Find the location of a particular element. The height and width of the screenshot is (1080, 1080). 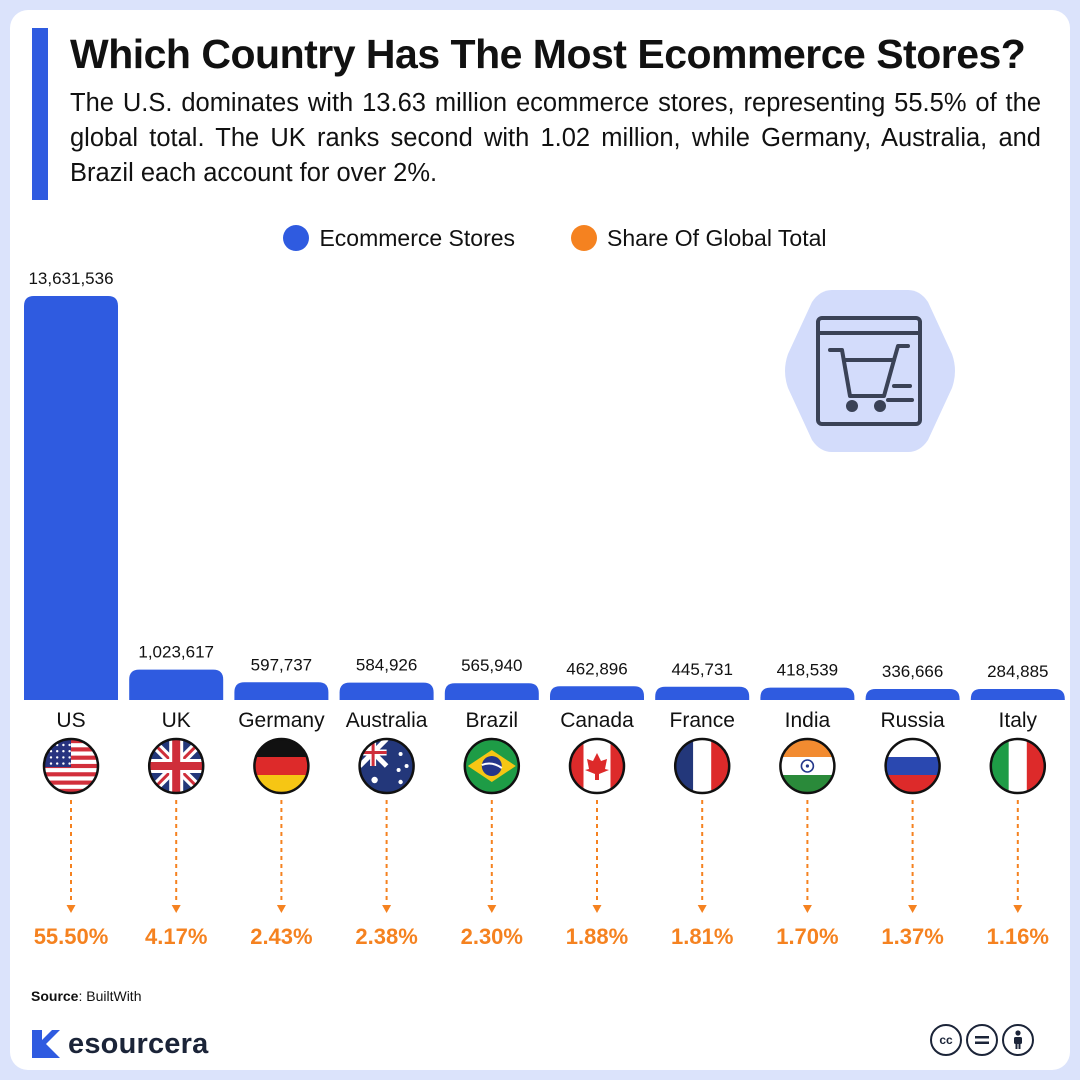

legend-swatch-orange is located at coordinates (584, 238).